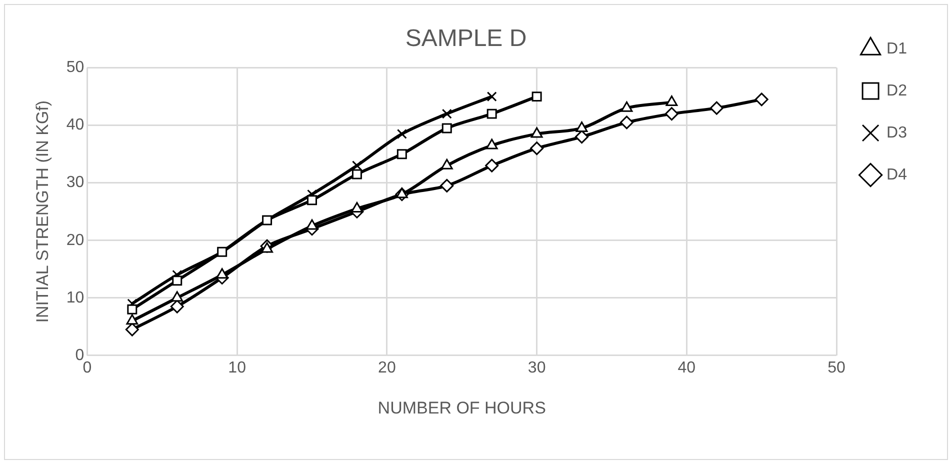  Describe the element at coordinates (79, 355) in the screenshot. I see `y-tick-label: 0` at that location.